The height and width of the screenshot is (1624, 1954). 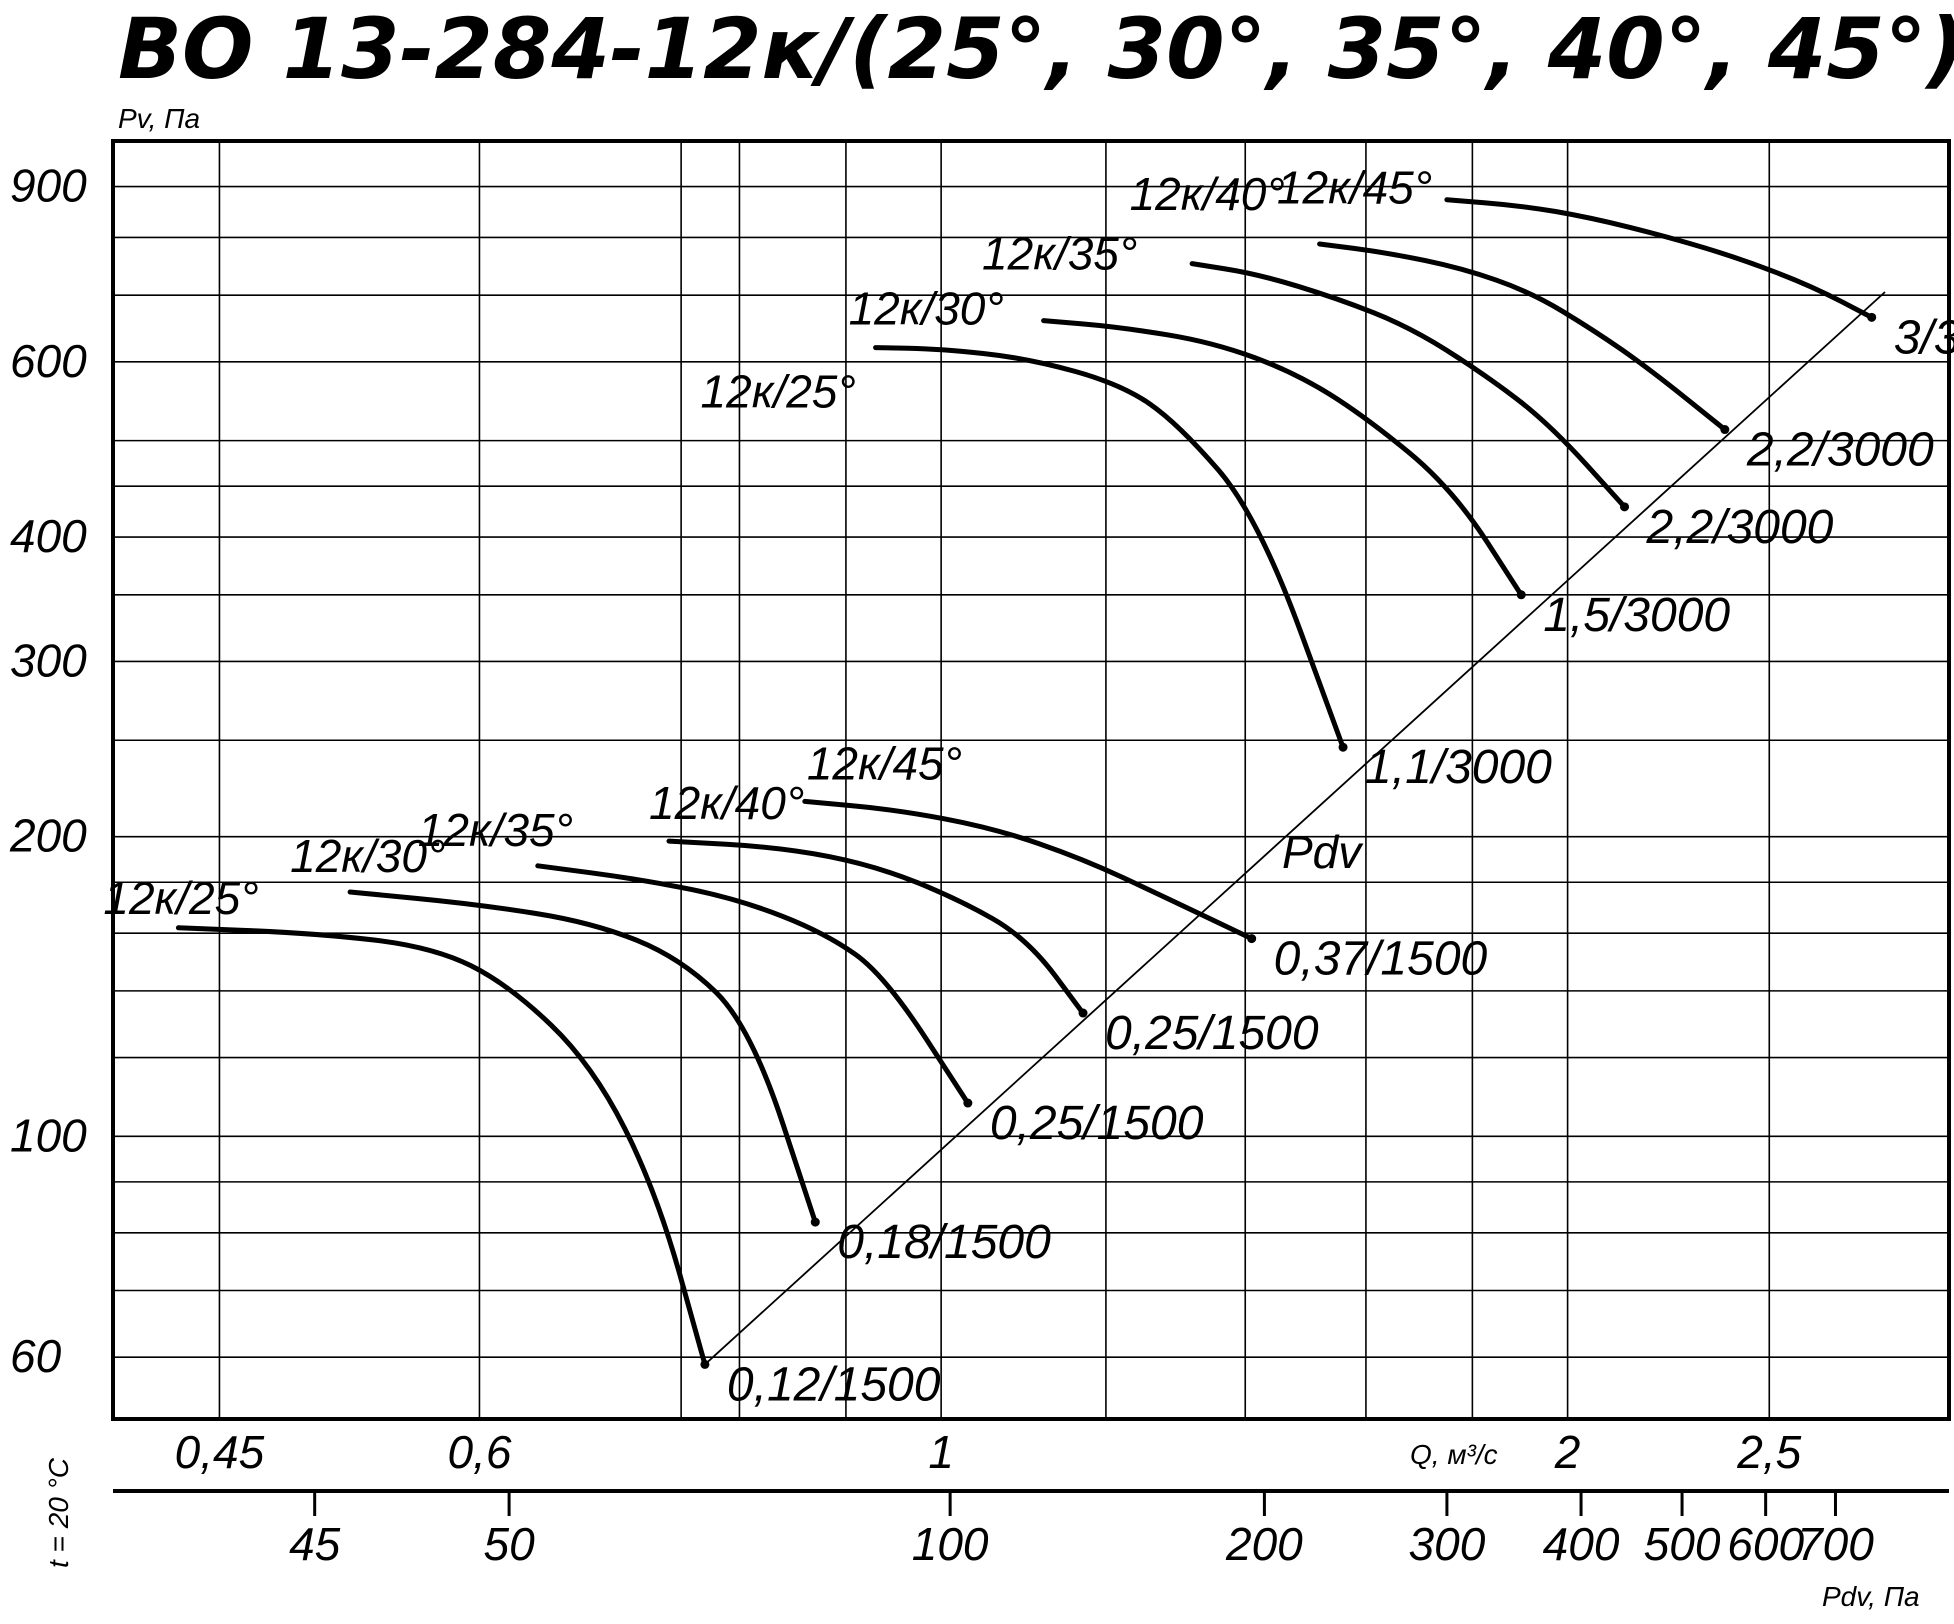 What do you see at coordinates (1264, 1544) in the screenshot?
I see `pdv-tick-label: 200` at bounding box center [1264, 1544].